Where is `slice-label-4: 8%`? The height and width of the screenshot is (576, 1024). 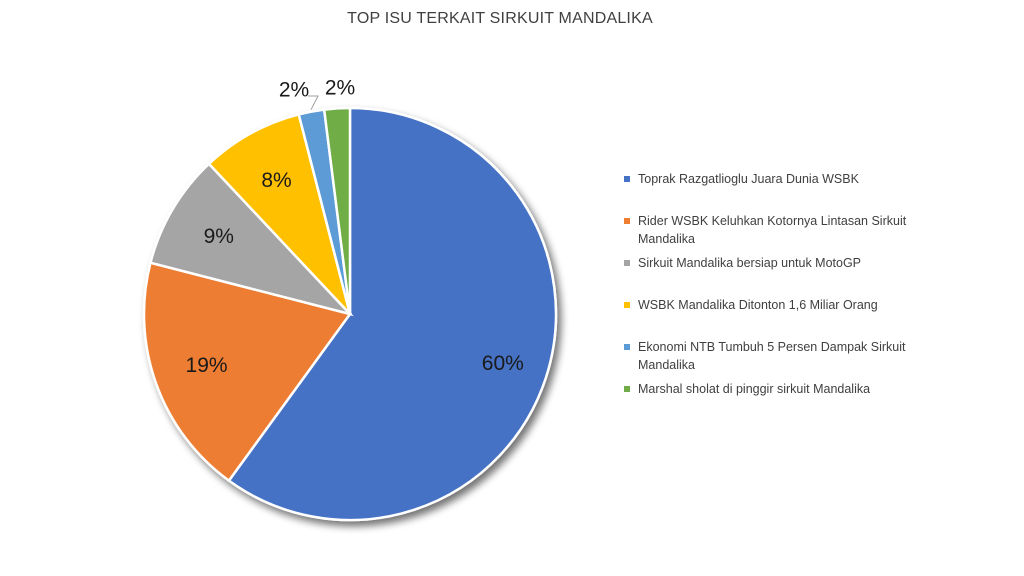 slice-label-4: 8% is located at coordinates (276, 180).